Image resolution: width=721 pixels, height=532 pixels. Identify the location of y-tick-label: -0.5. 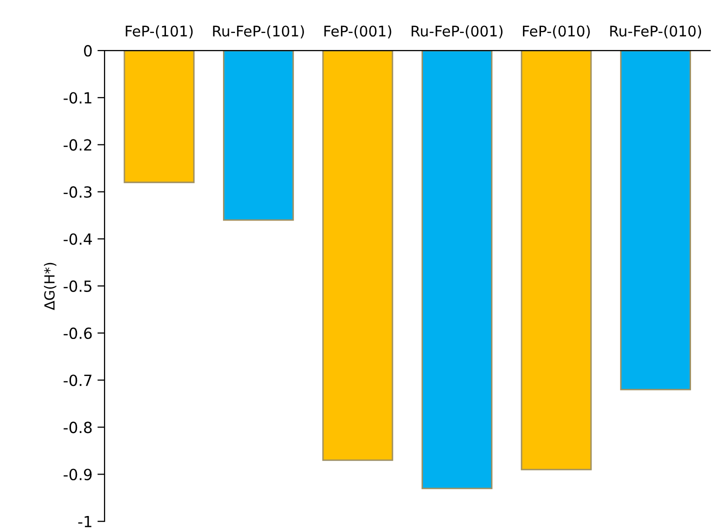
(78, 286).